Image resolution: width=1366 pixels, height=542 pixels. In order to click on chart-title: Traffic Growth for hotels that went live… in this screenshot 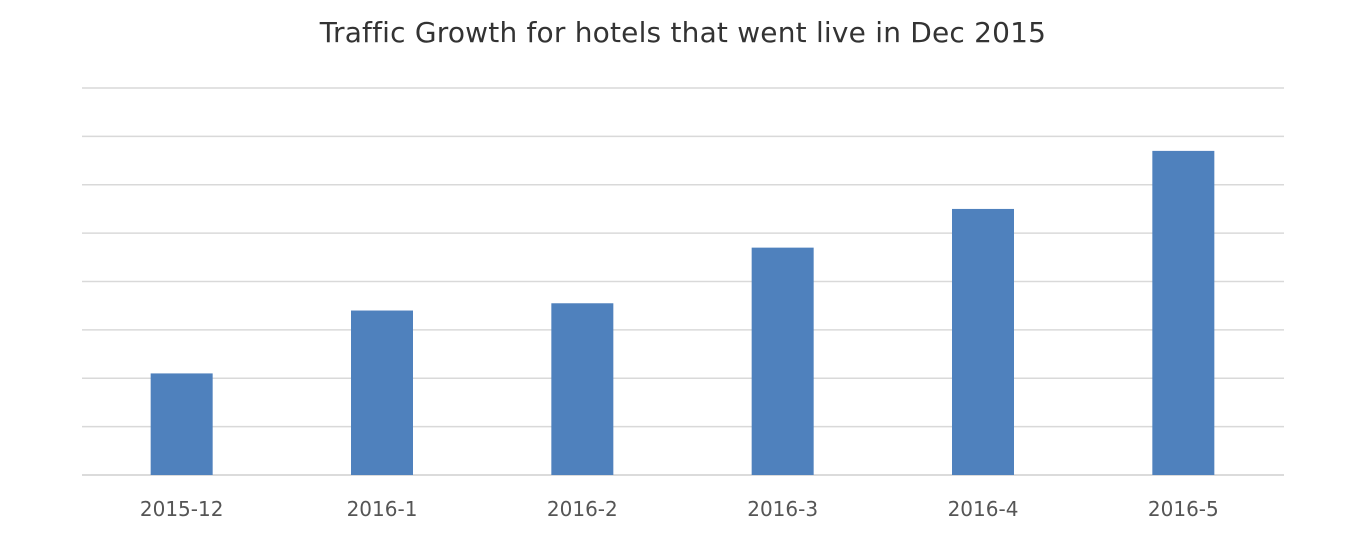, I will do `click(683, 32)`.